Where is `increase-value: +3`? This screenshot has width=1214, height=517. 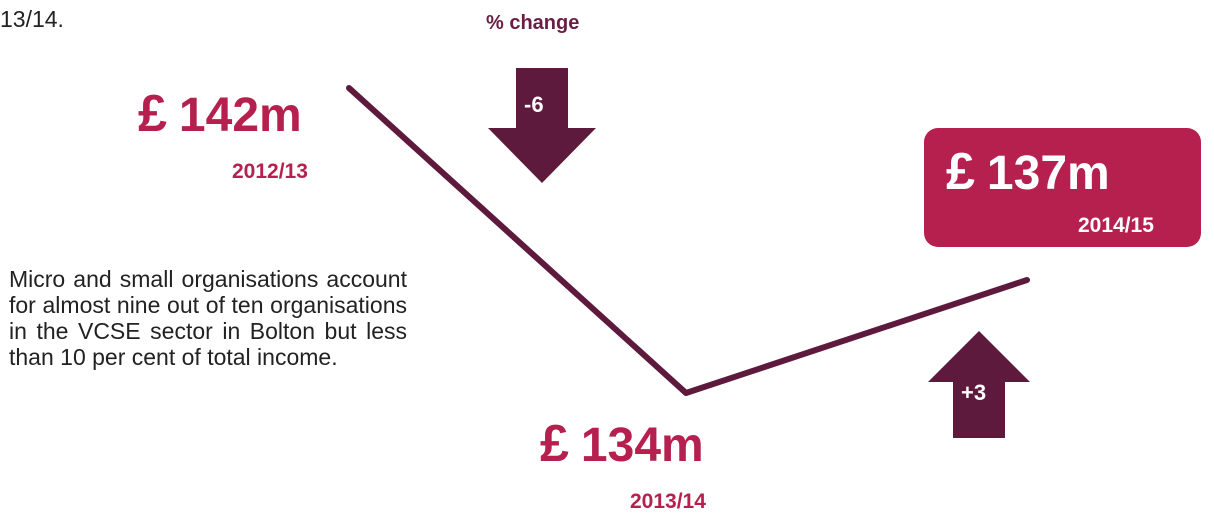
increase-value: +3 is located at coordinates (974, 392).